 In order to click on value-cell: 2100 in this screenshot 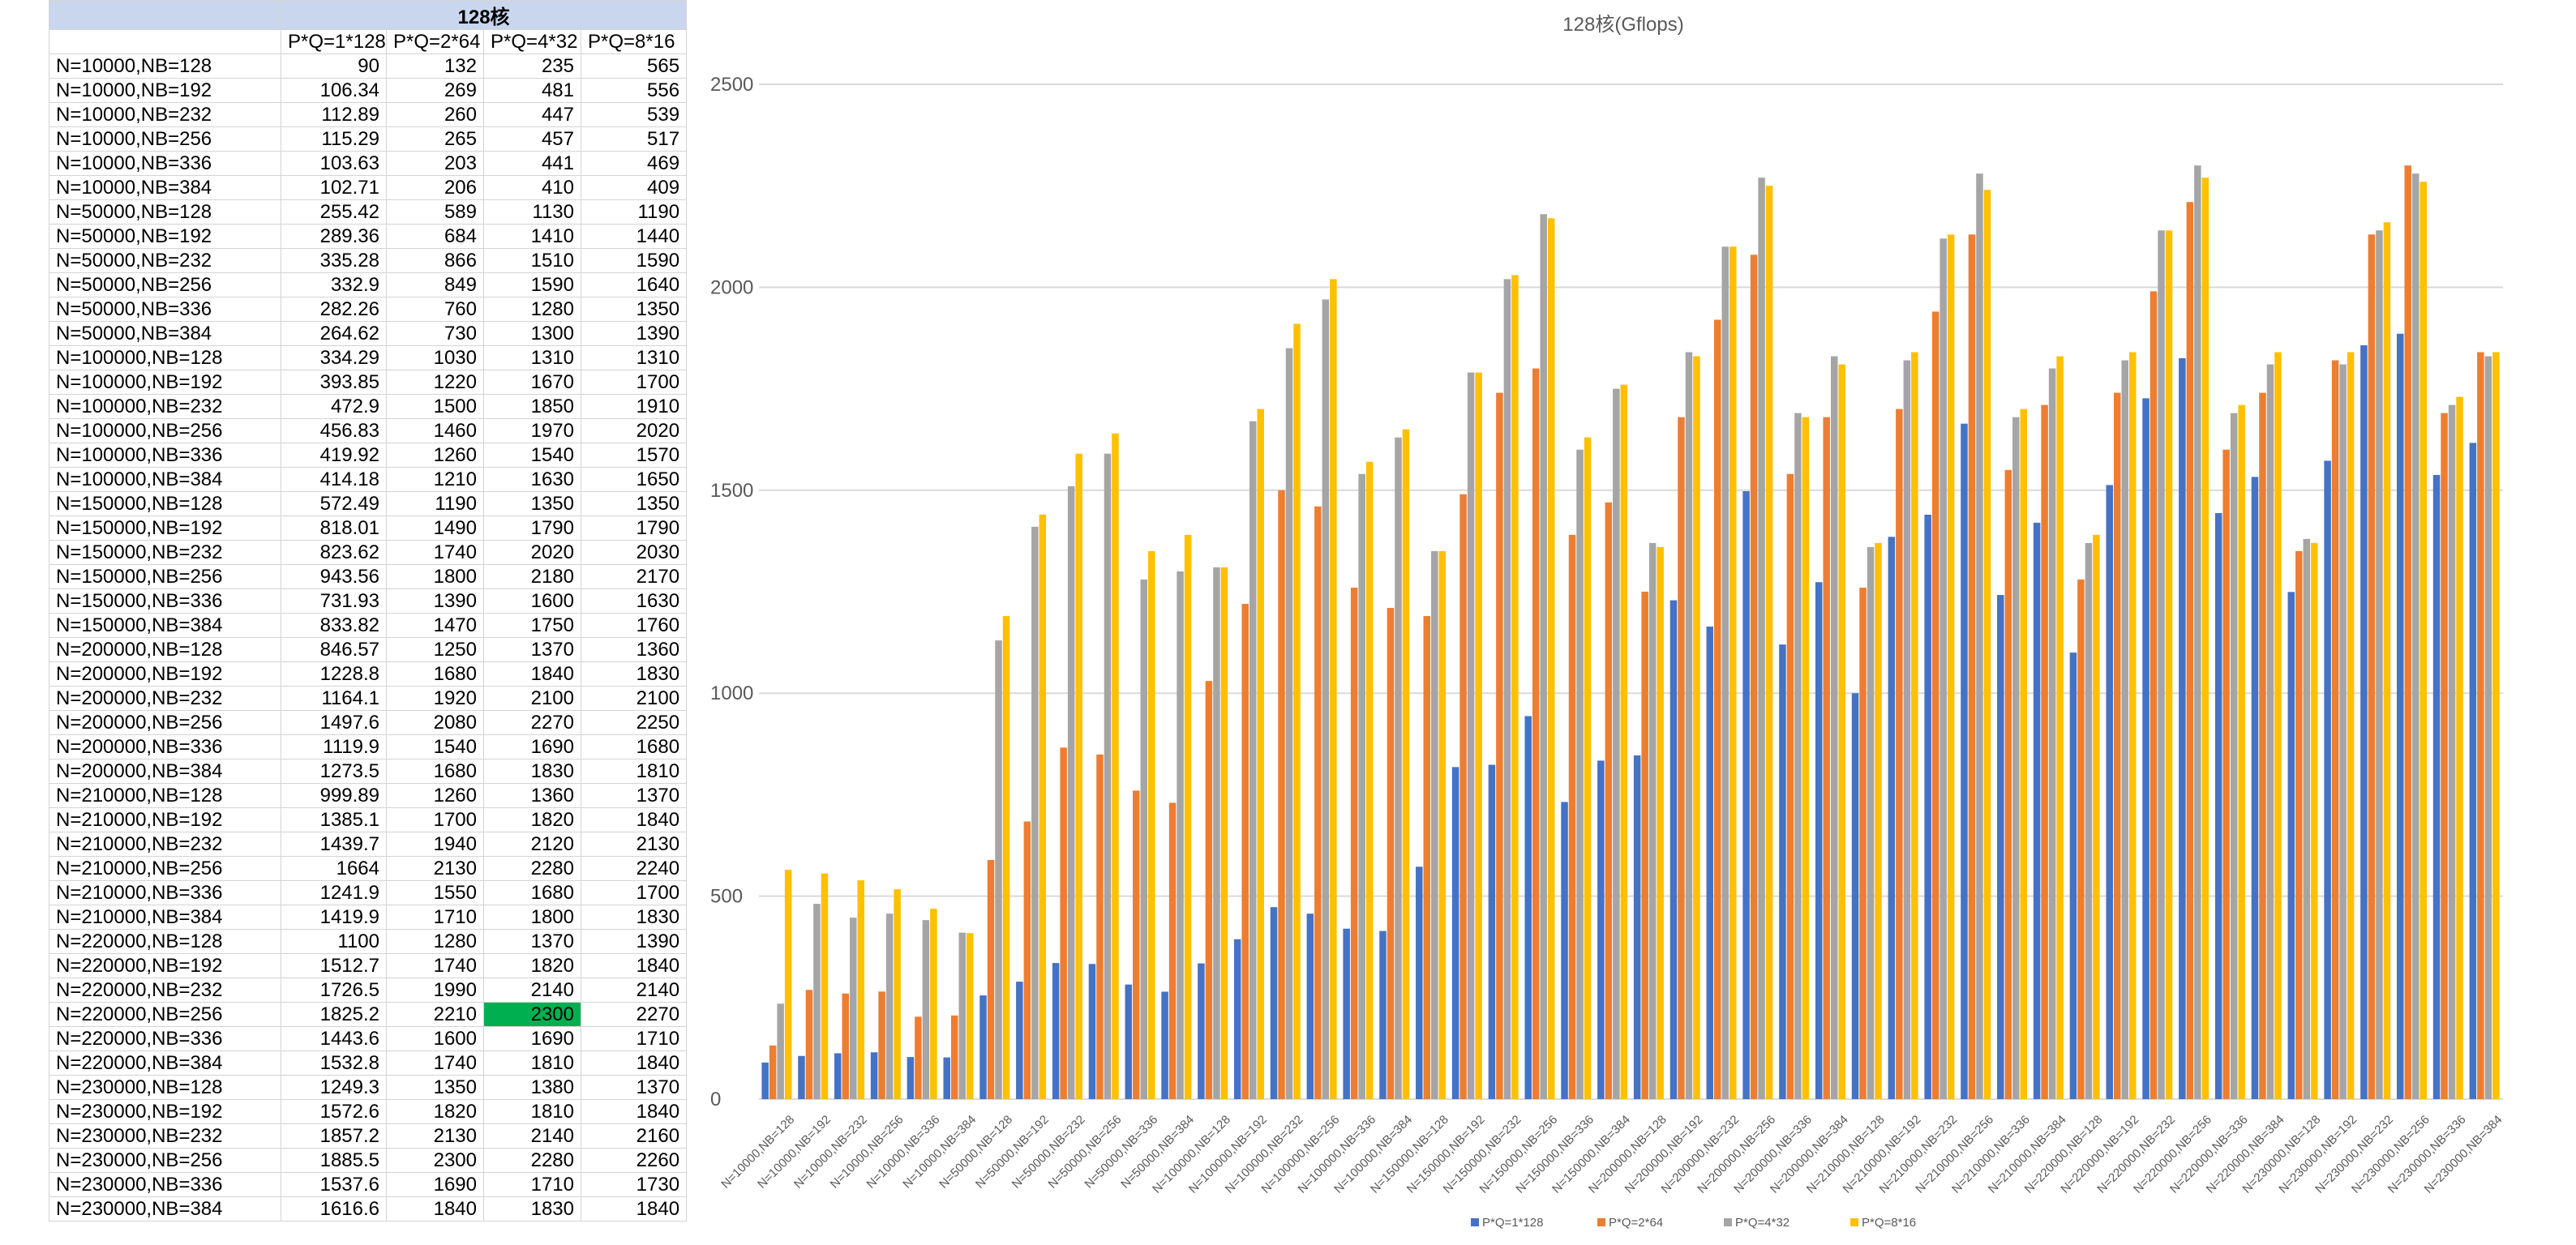, I will do `click(634, 698)`.